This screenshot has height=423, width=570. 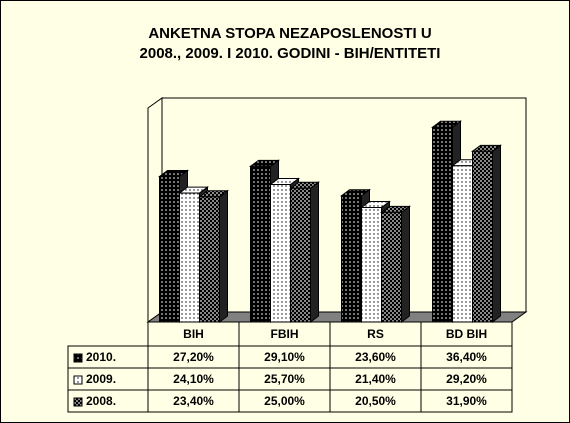 What do you see at coordinates (466, 357) in the screenshot?
I see `data-label: 36,40%` at bounding box center [466, 357].